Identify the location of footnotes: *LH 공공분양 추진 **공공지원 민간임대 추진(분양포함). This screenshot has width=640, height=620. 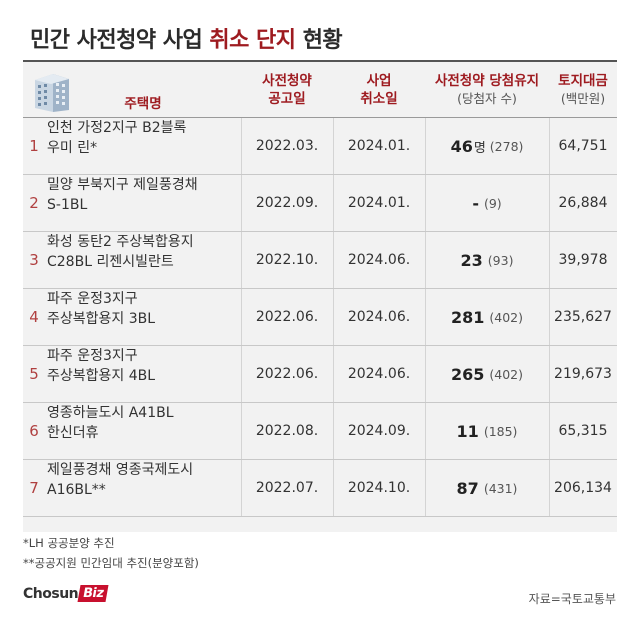
(111, 553).